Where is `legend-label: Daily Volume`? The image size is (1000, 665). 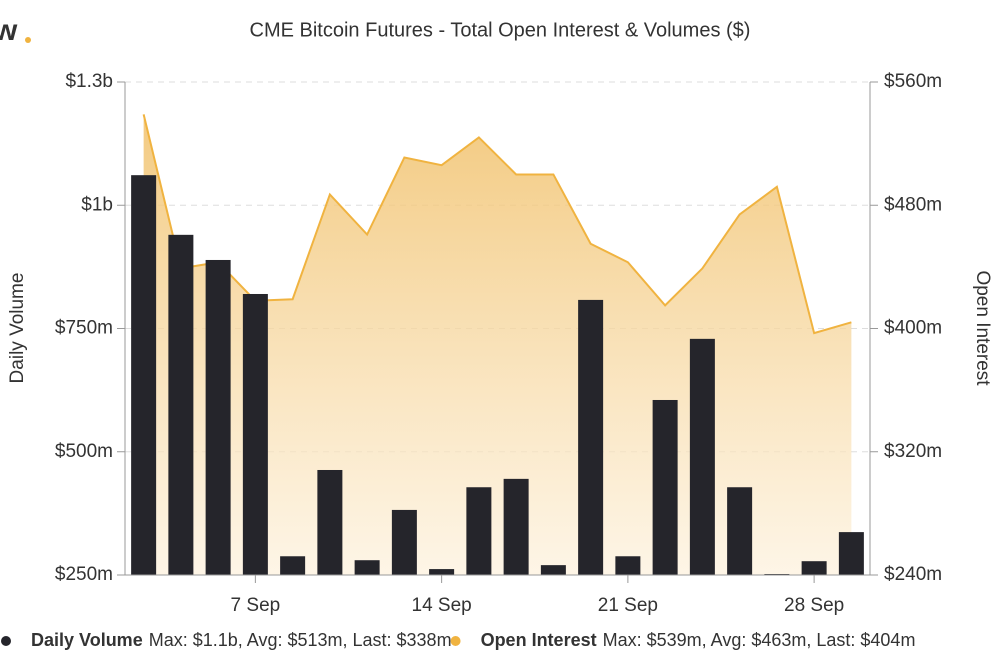
legend-label: Daily Volume is located at coordinates (87, 640).